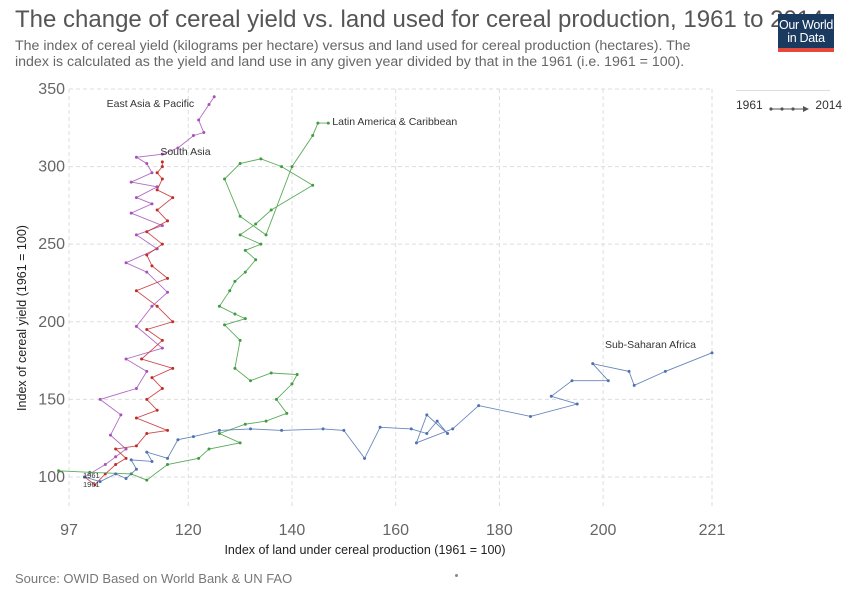 This screenshot has width=850, height=600. I want to click on start-marker-1: 1961, so click(91, 484).